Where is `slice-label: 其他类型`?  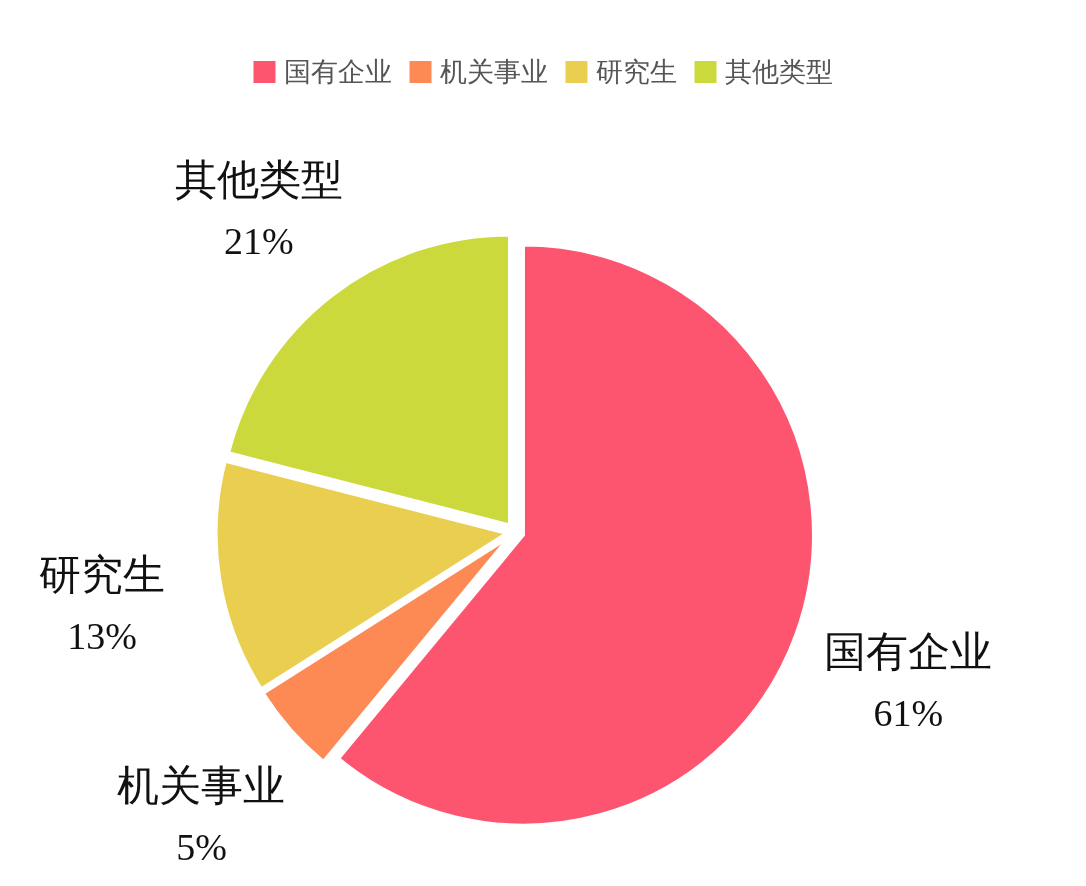 slice-label: 其他类型 is located at coordinates (258, 179).